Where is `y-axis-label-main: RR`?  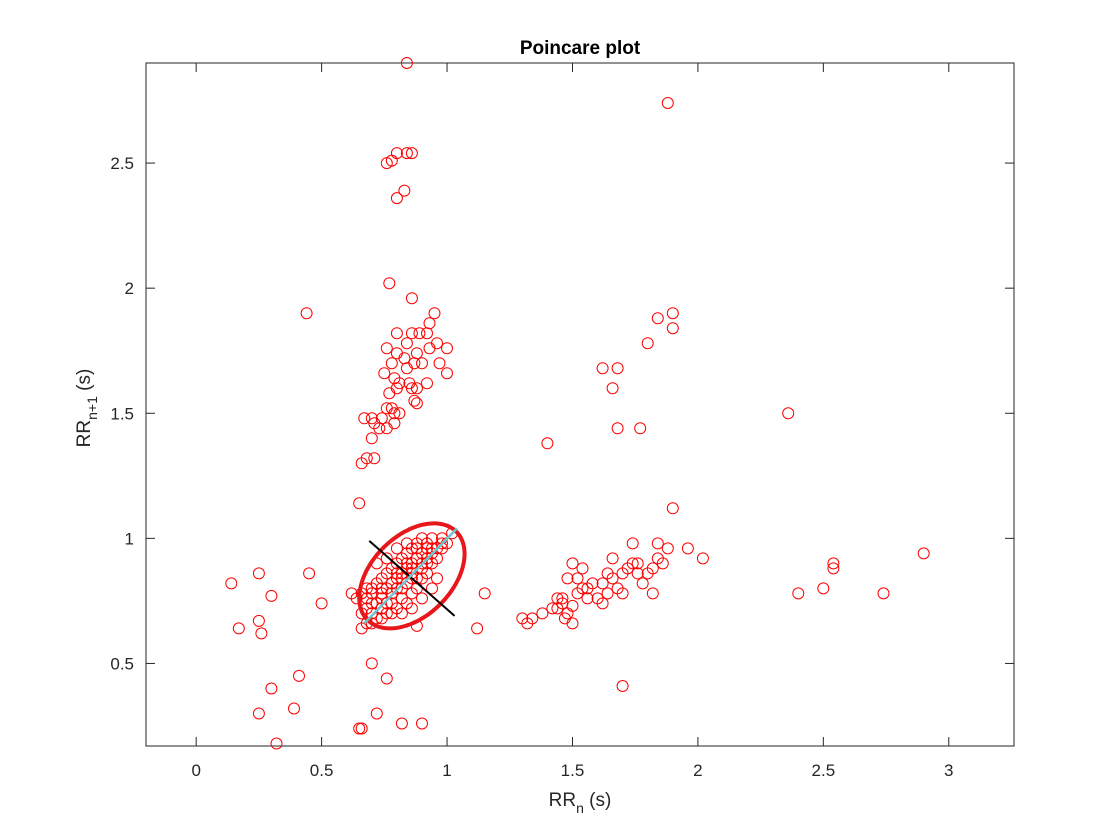
y-axis-label-main: RR is located at coordinates (84, 433).